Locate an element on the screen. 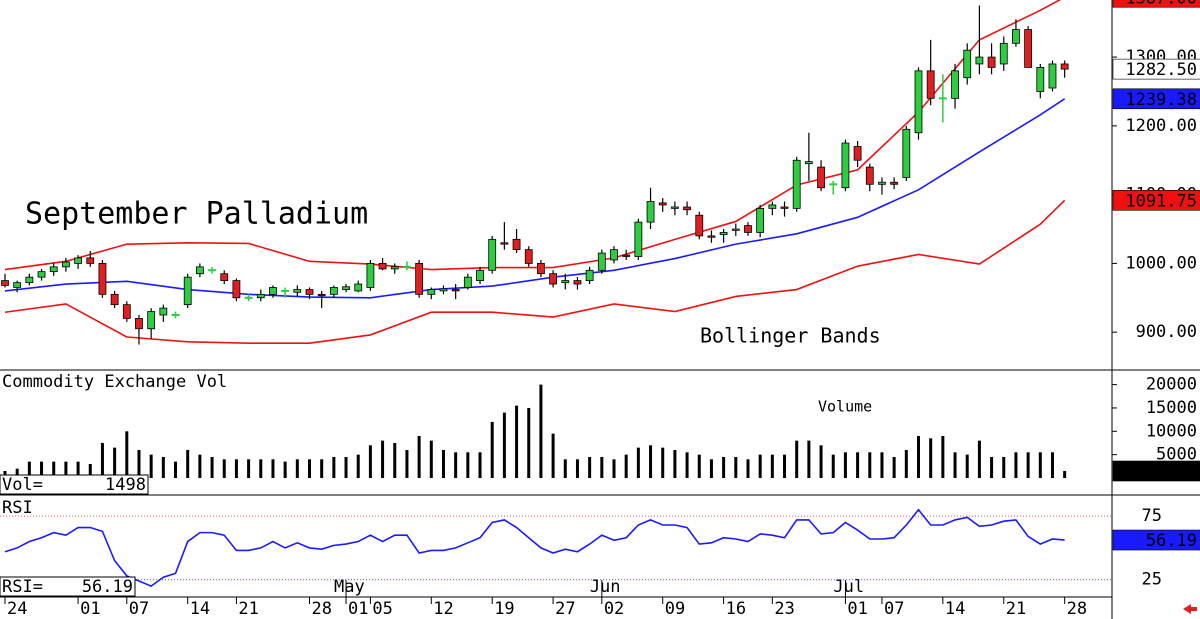 Image resolution: width=1200 pixels, height=619 pixels. readout-label: RSI= is located at coordinates (22, 587).